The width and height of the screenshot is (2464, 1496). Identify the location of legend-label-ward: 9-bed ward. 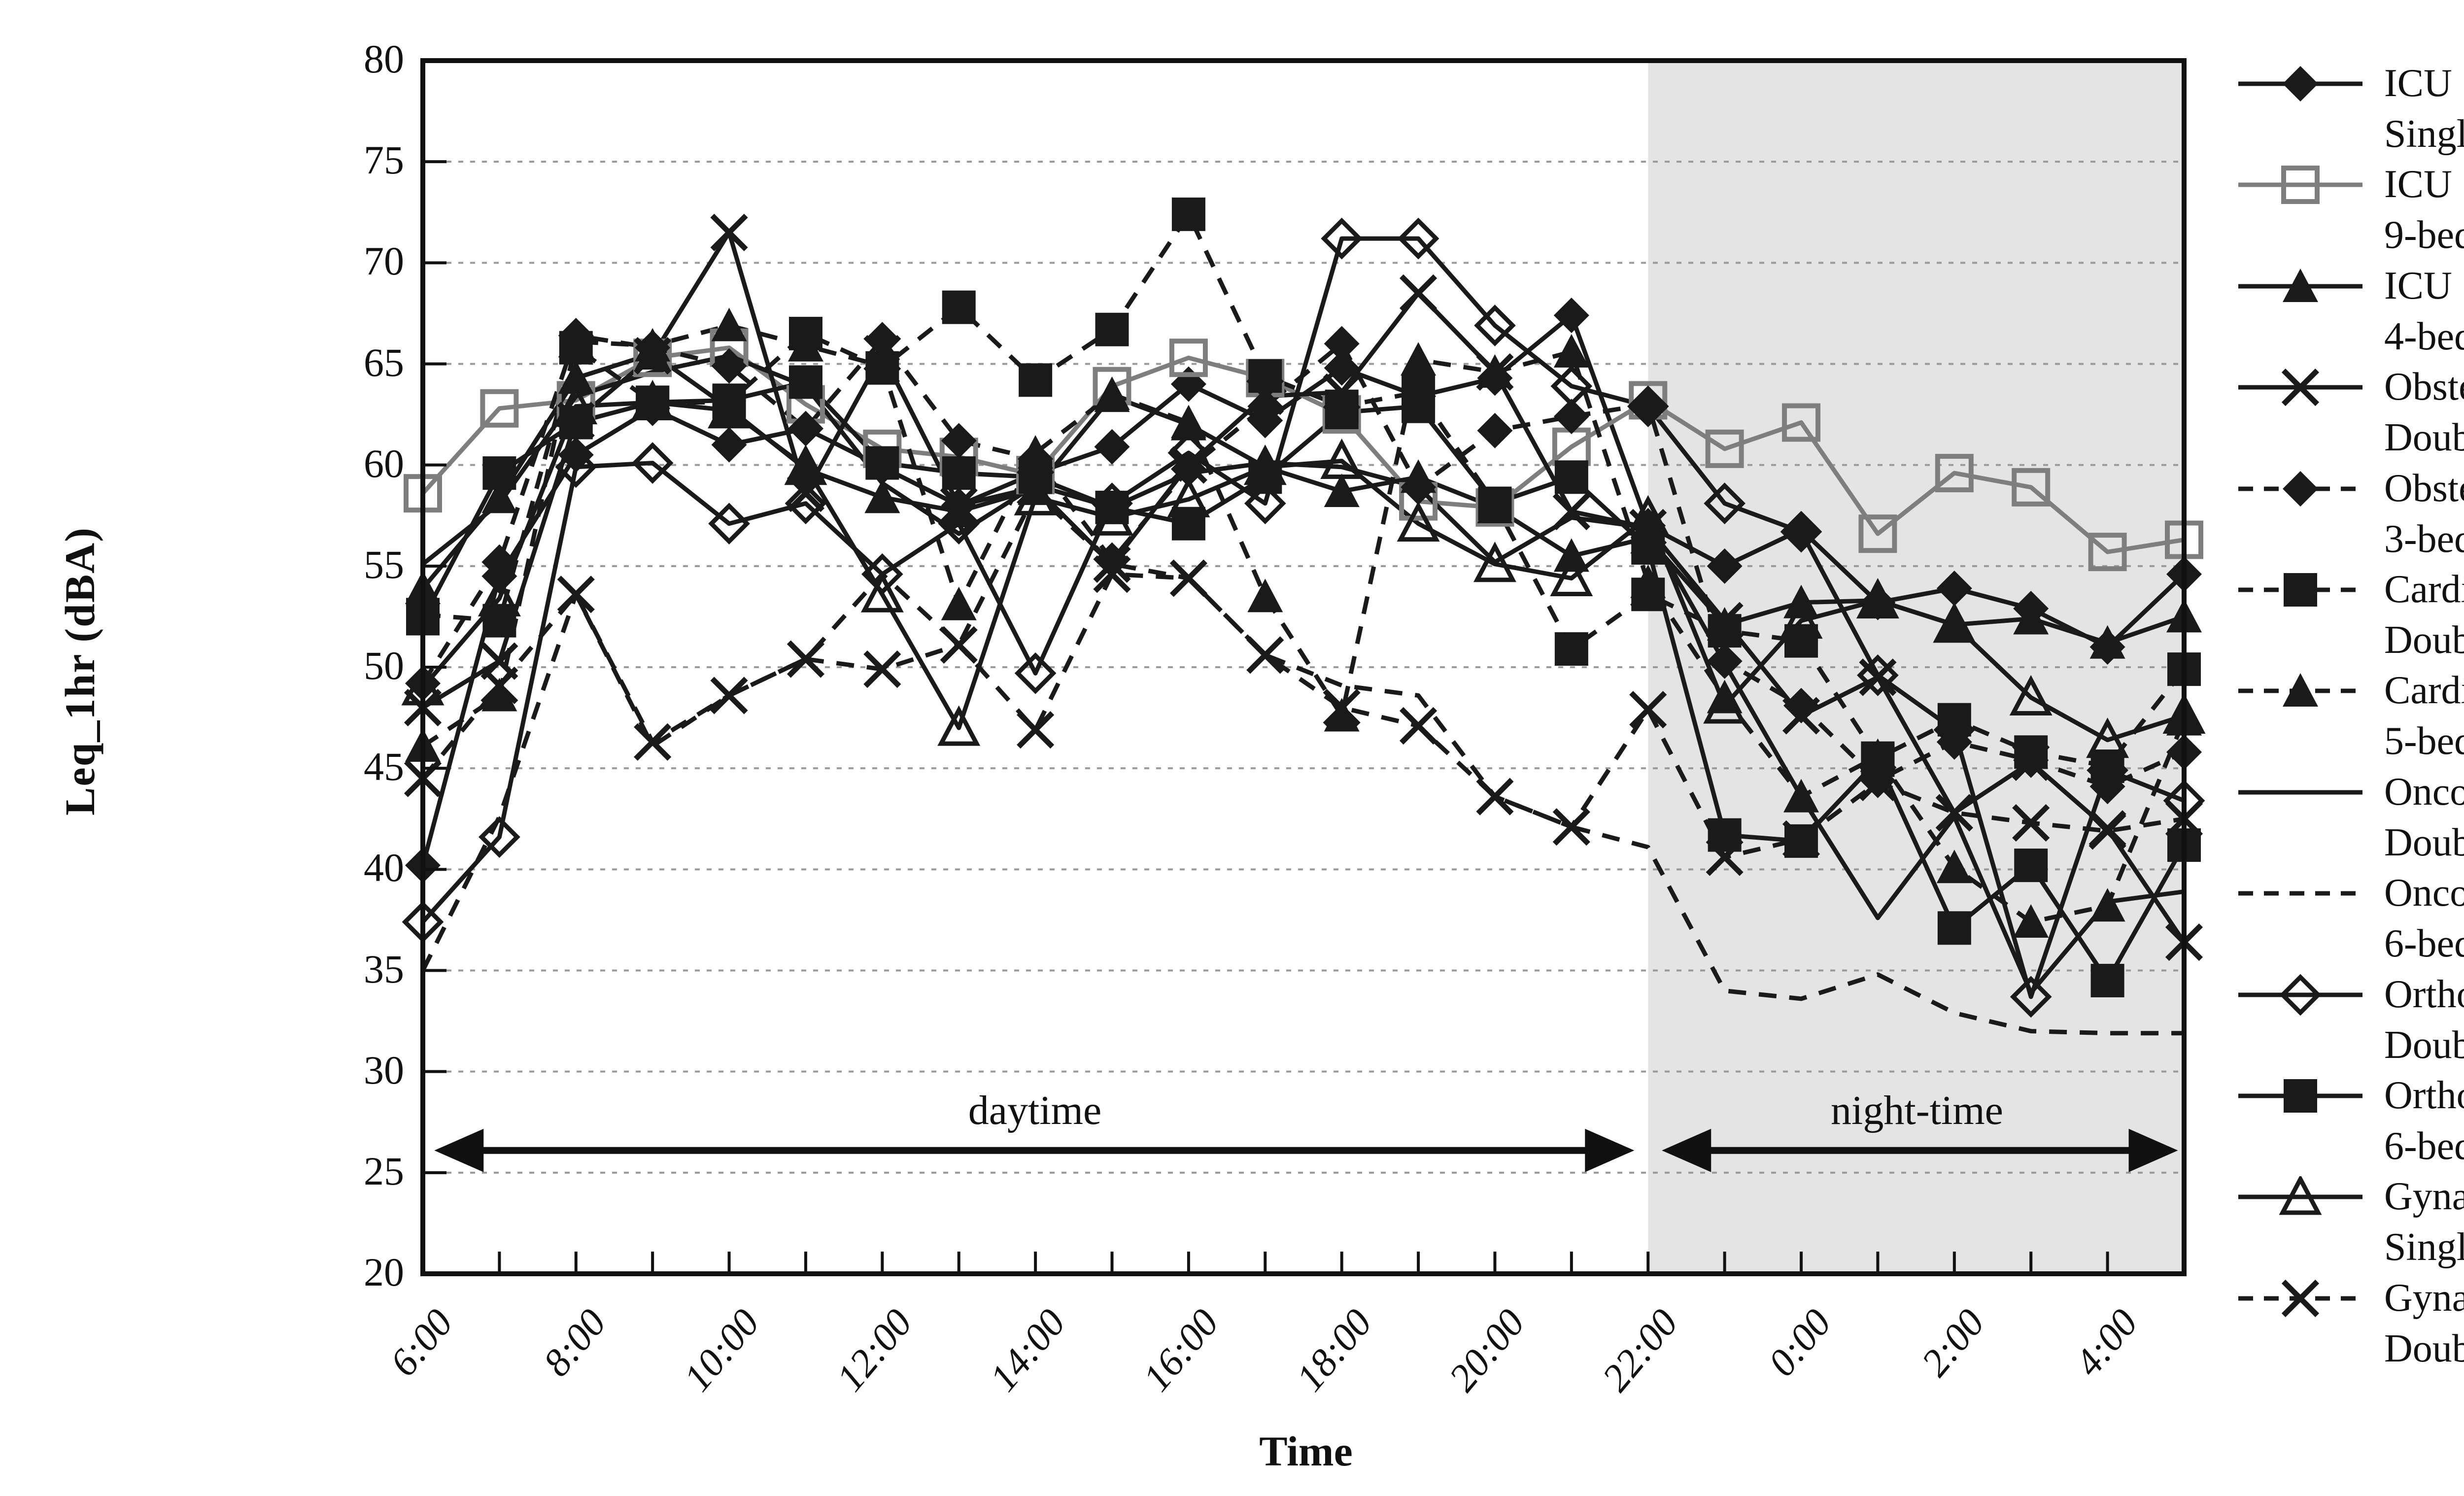
(2424, 235).